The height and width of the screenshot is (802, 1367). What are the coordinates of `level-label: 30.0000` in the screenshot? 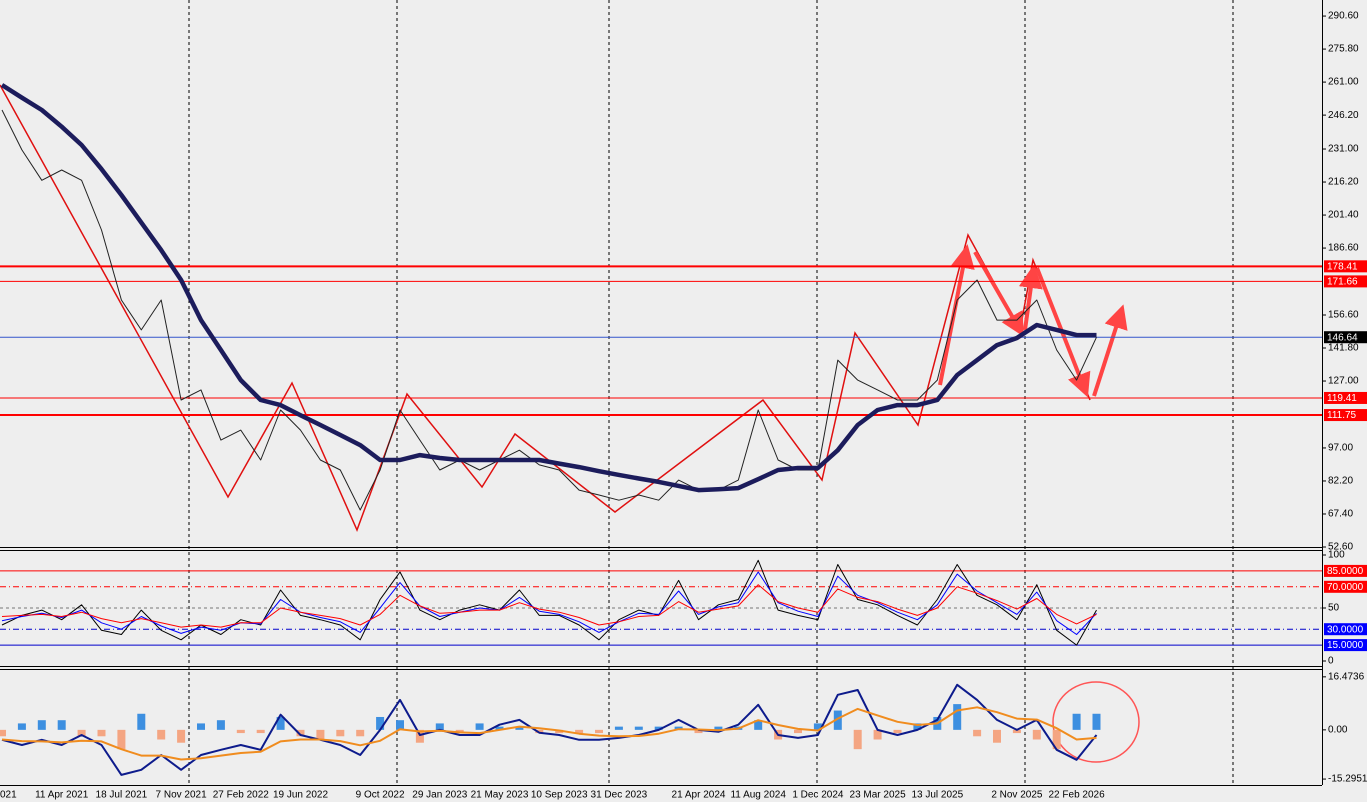 It's located at (1345, 629).